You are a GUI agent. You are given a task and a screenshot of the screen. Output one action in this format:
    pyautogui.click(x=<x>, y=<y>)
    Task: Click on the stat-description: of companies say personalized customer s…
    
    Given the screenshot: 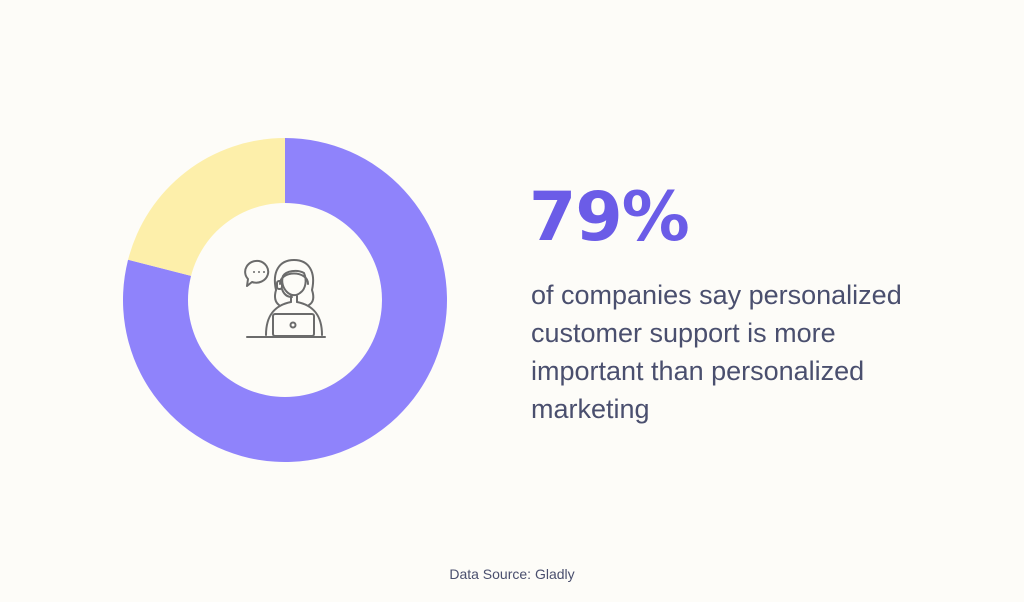 What is the action you would take?
    pyautogui.click(x=716, y=352)
    